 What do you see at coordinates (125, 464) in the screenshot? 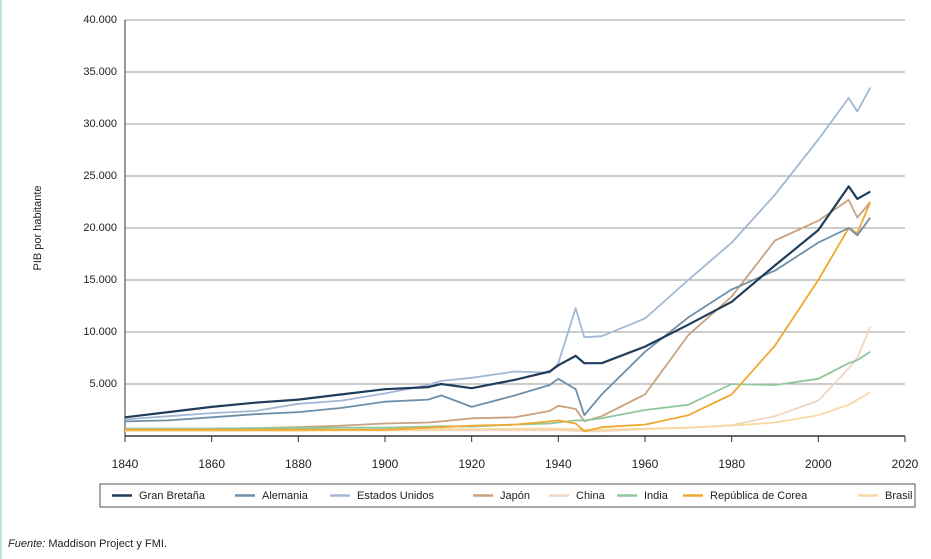
I see `x-tick-label: 1840` at bounding box center [125, 464].